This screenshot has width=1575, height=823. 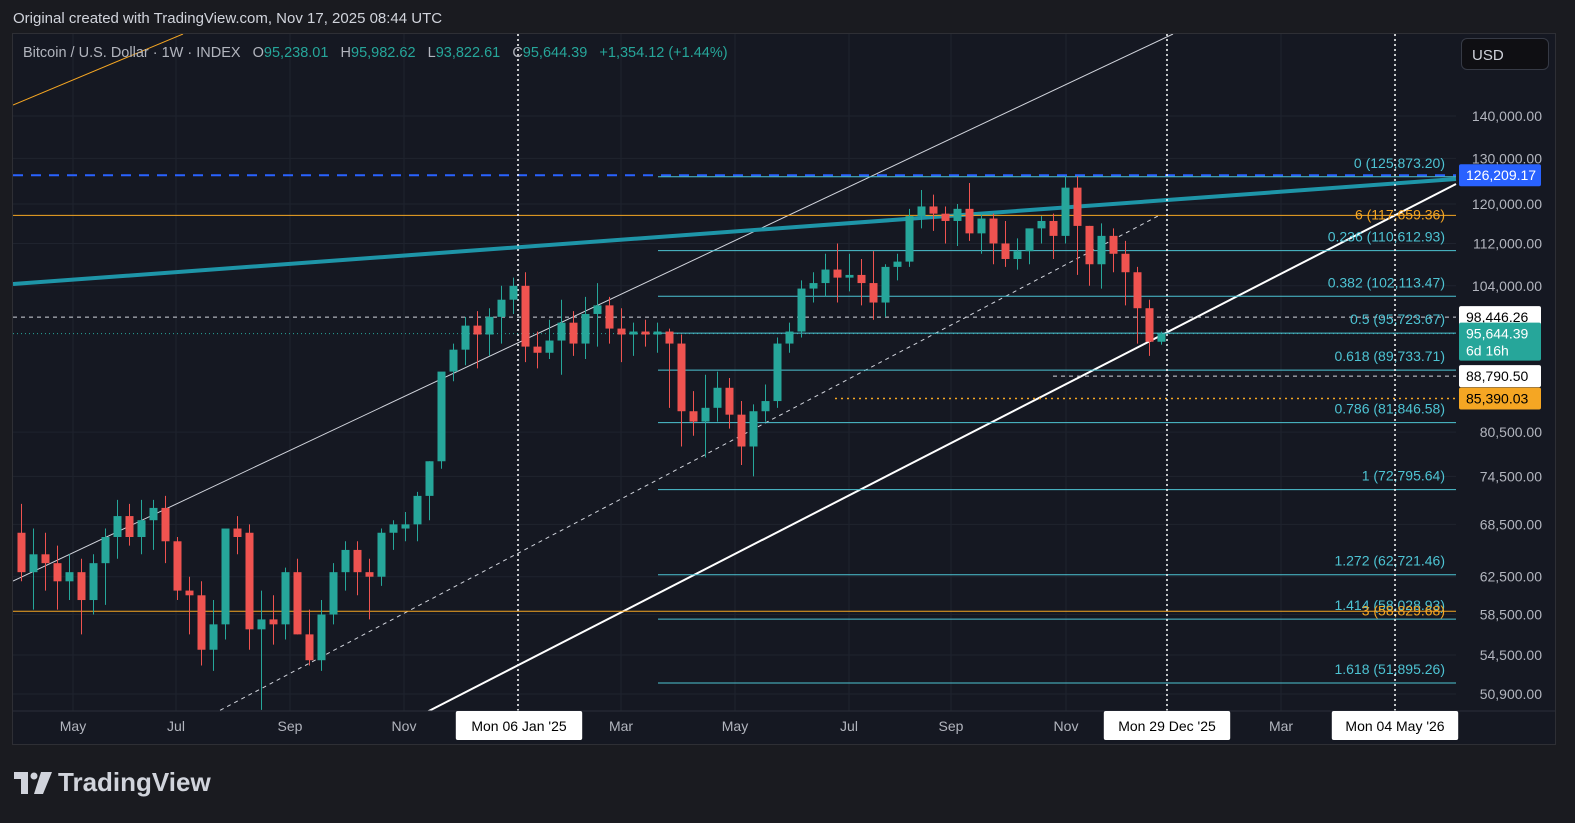 I want to click on legend-high-value: 95,982.62, so click(x=383, y=53).